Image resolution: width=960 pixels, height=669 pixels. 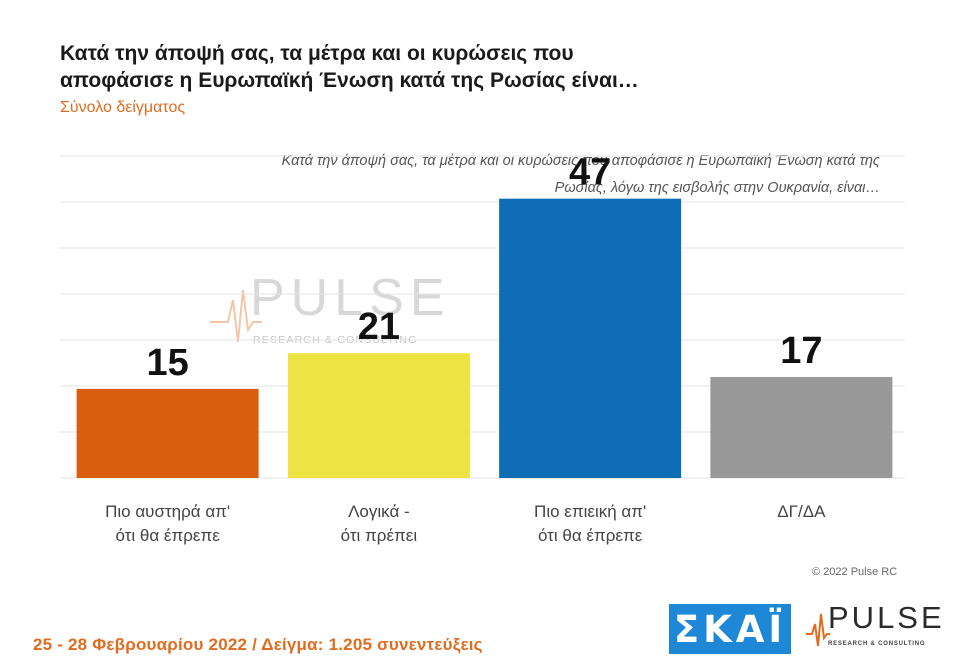 I want to click on pulse-logo-subtitle: RESEARCH & CONSULTING, so click(x=877, y=644).